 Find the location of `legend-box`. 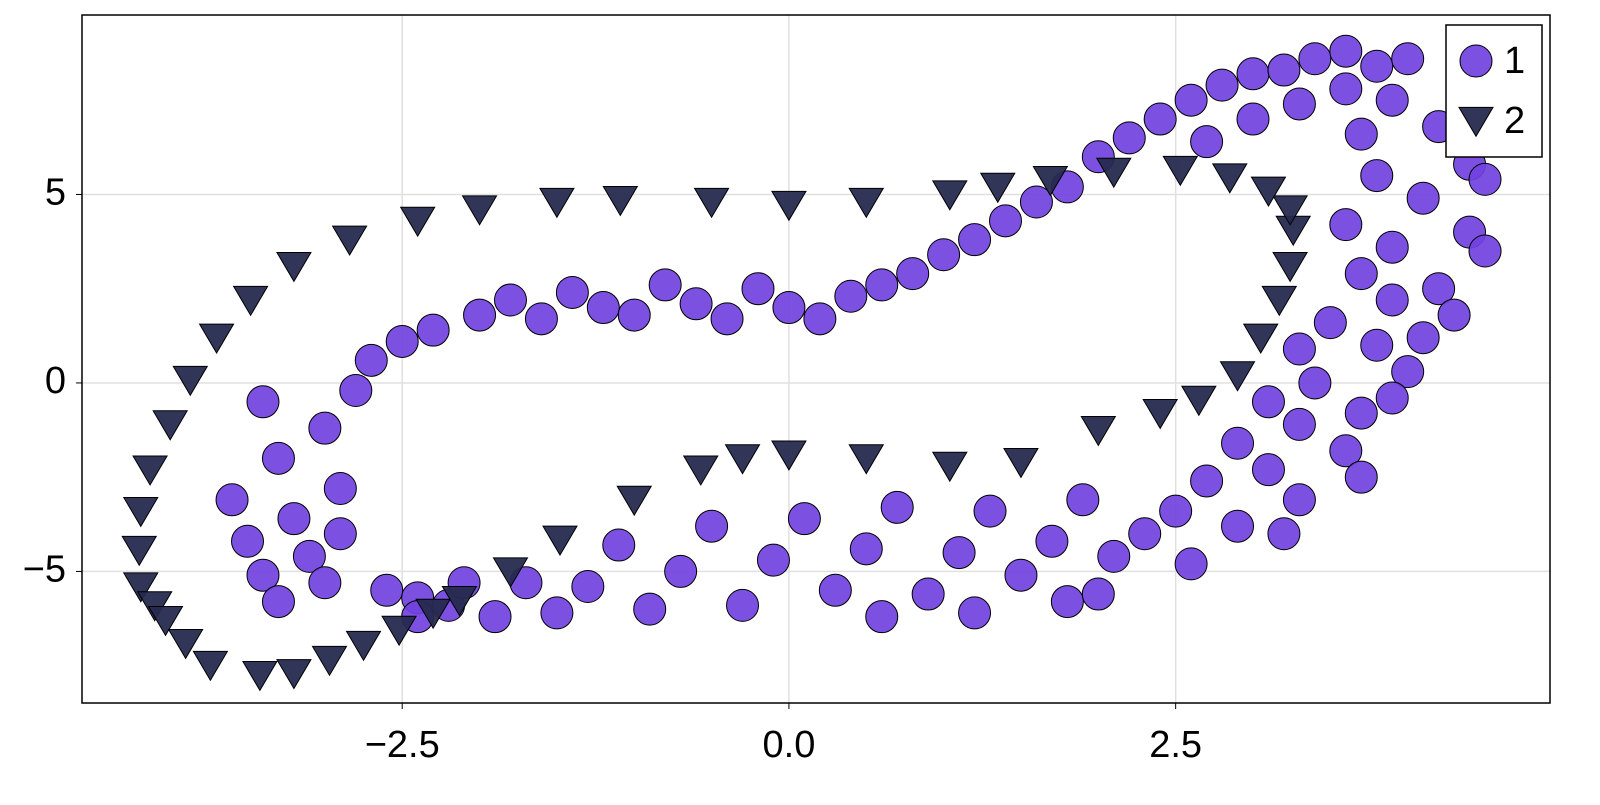

legend-box is located at coordinates (1494, 91).